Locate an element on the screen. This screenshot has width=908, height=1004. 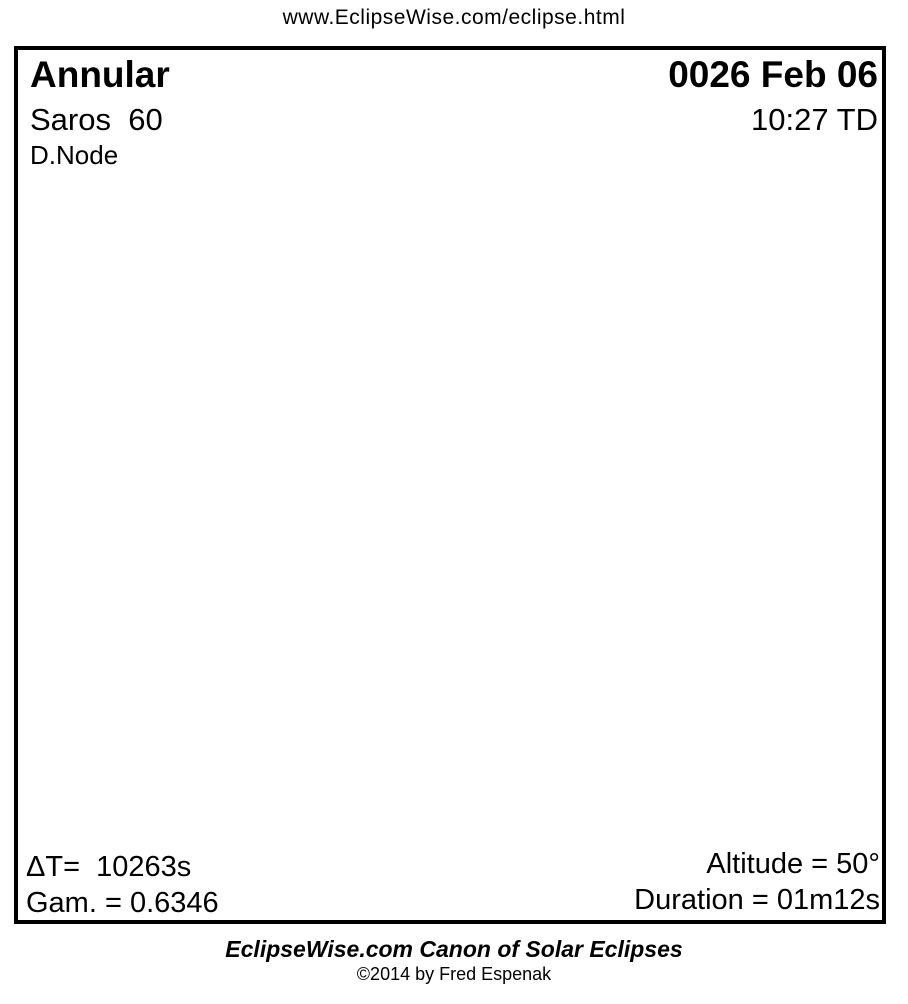
delta-t-label: ΔT= 10263s is located at coordinates (109, 867).